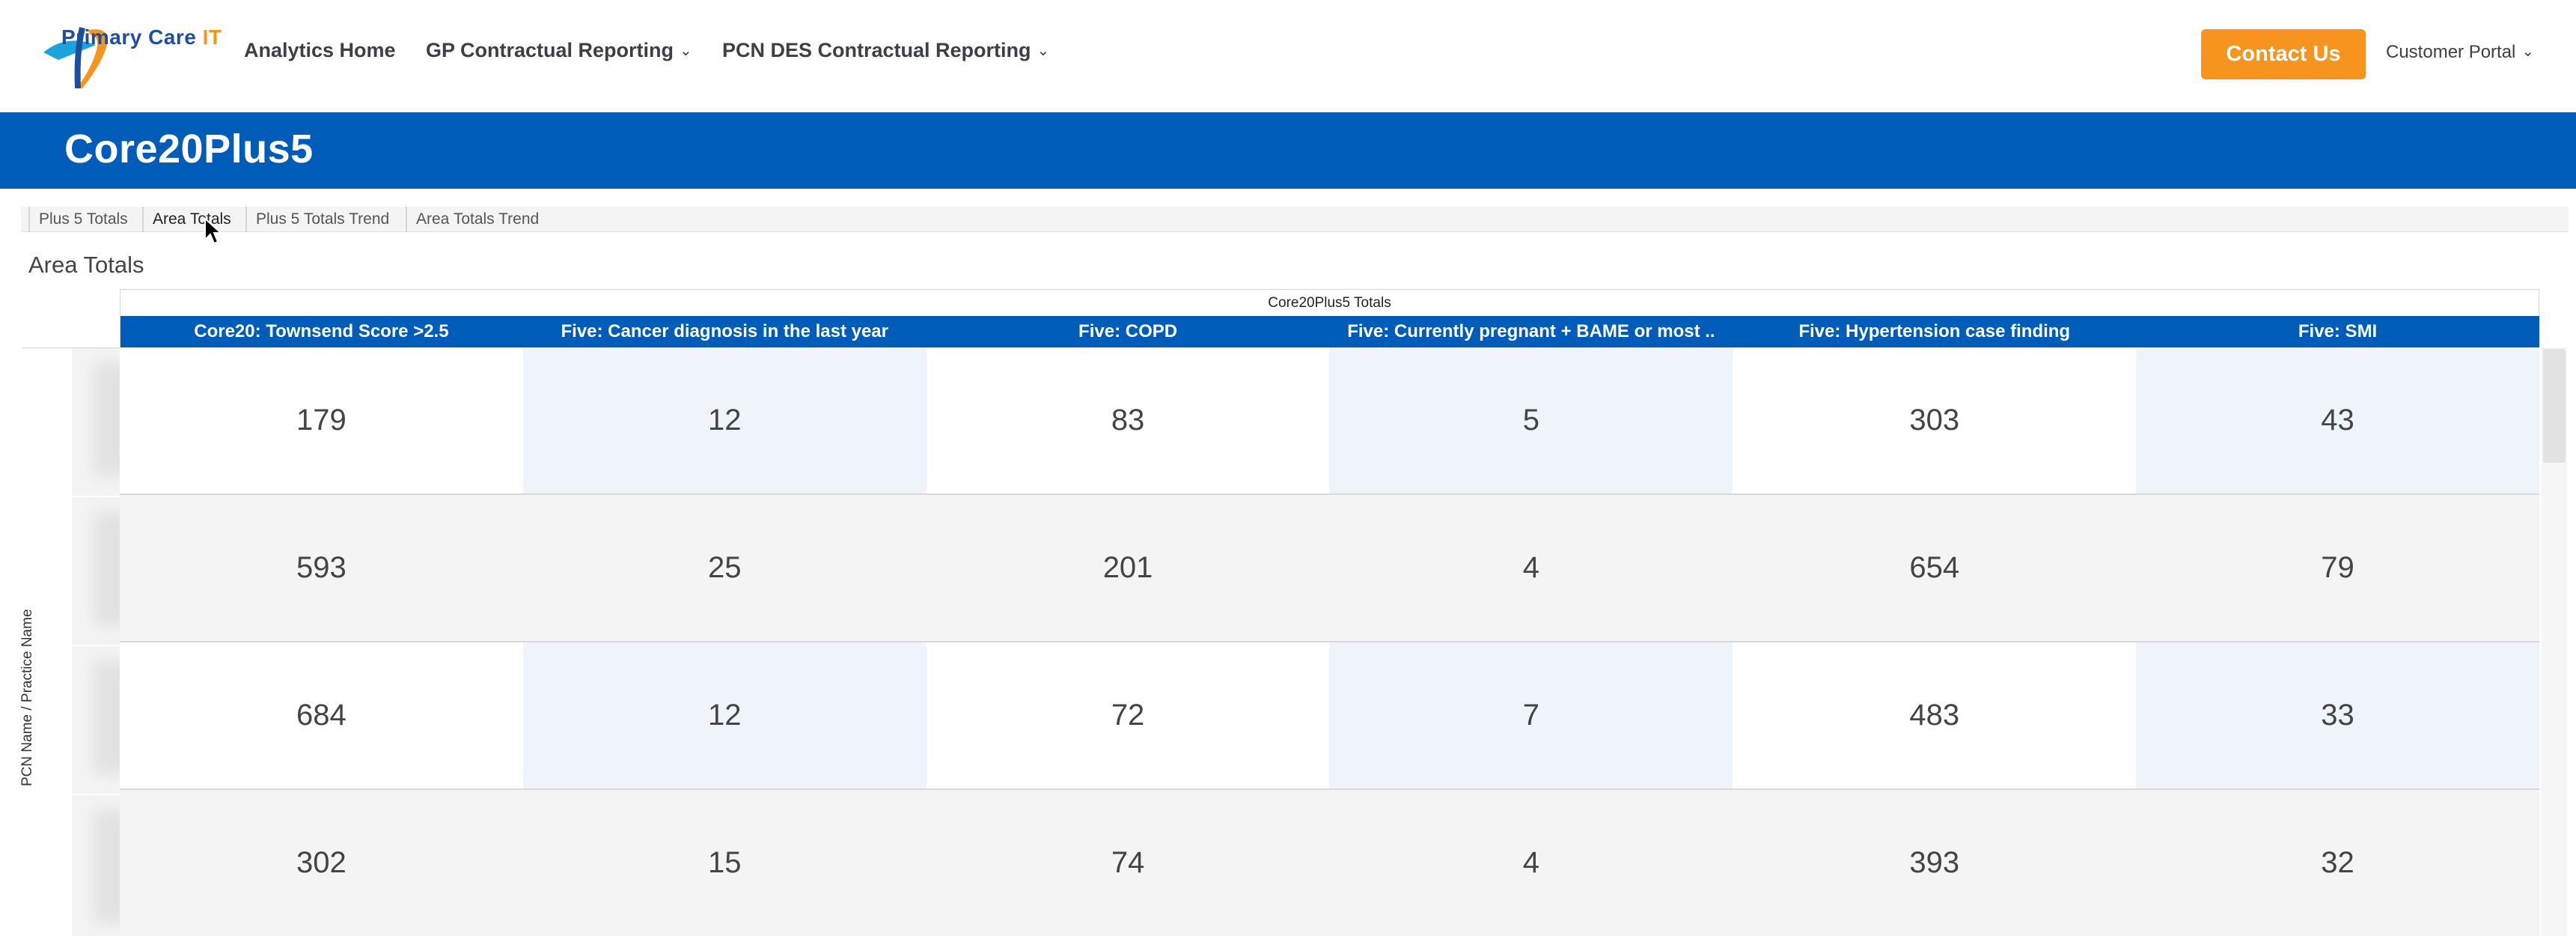 The image size is (2576, 936). I want to click on nav-pcn-des-contractual-reporting: PCN DES Contractual Reporting ⌄, so click(885, 50).